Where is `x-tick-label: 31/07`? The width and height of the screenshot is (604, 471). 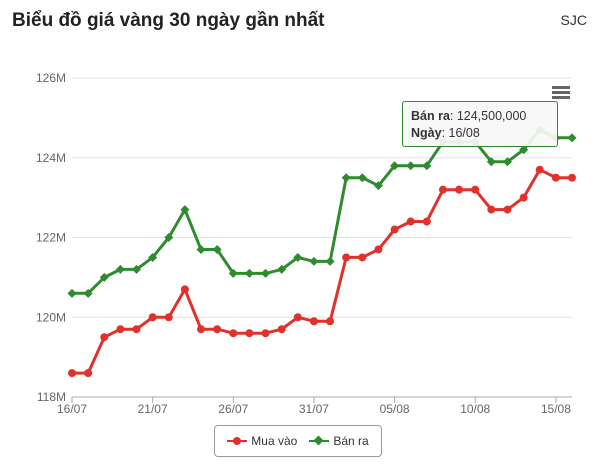 x-tick-label: 31/07 is located at coordinates (314, 409).